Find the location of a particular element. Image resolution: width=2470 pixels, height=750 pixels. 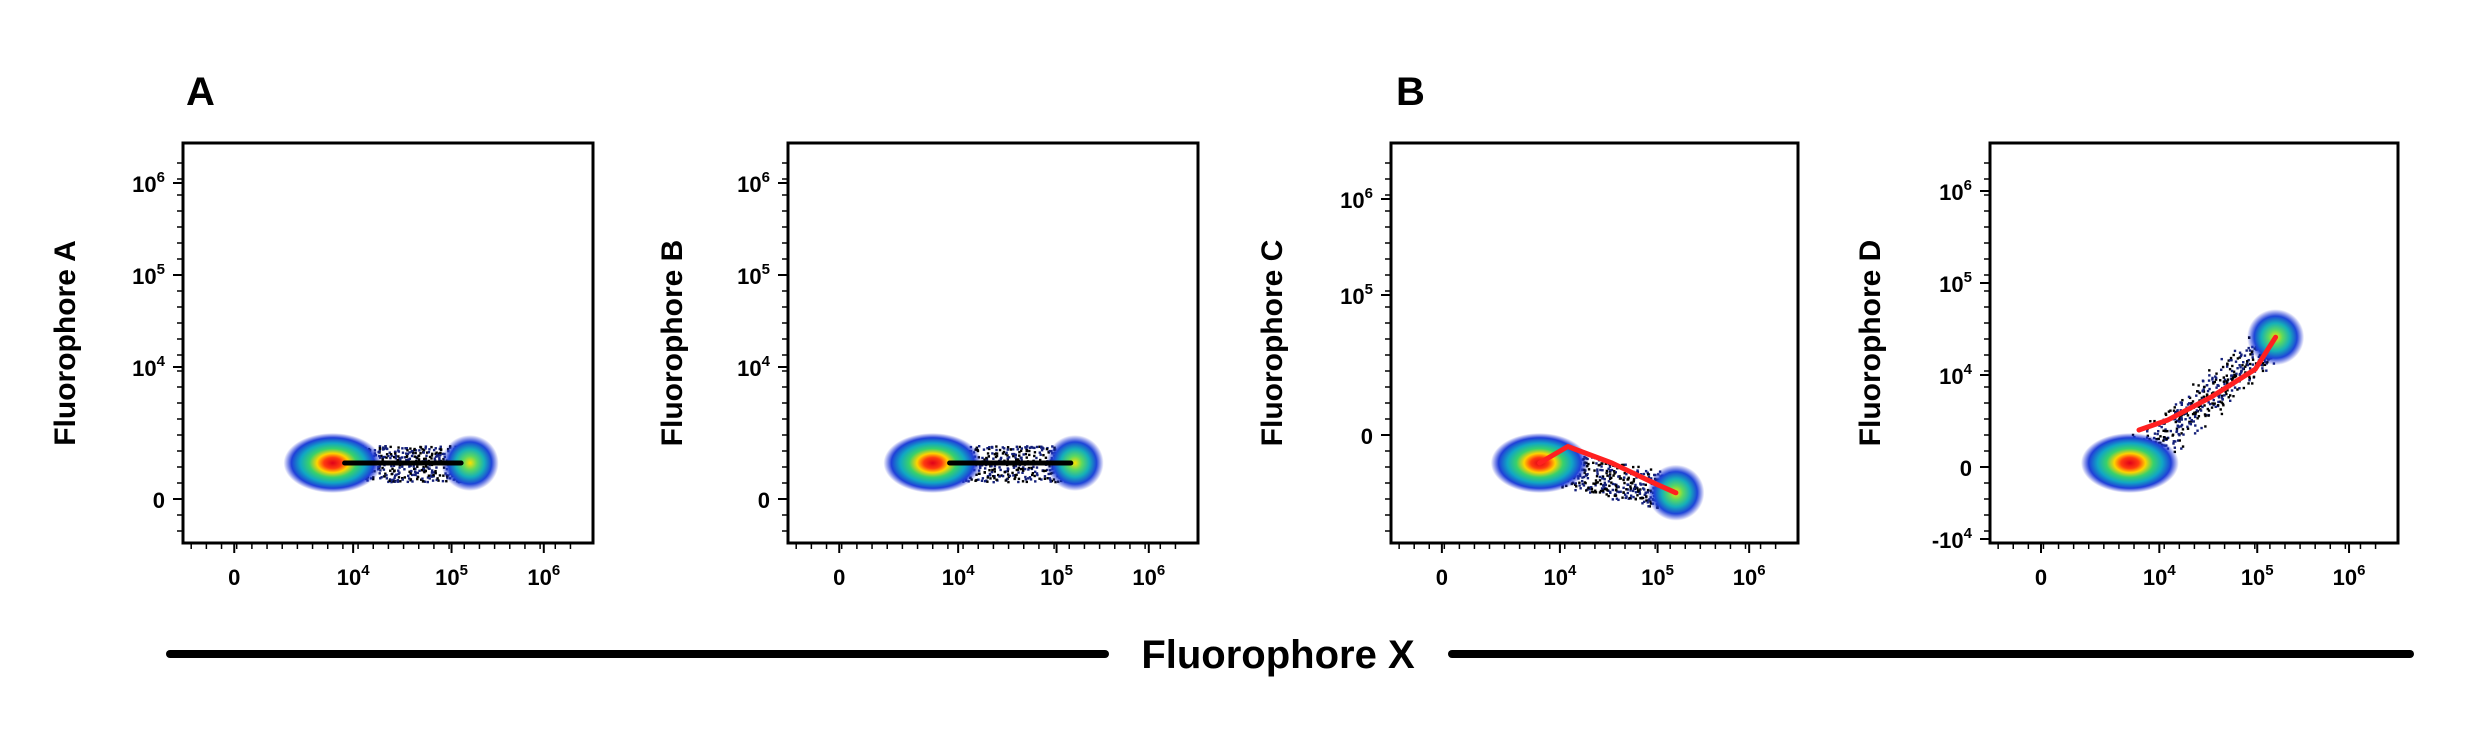

population-dense-core is located at coordinates (332, 463).